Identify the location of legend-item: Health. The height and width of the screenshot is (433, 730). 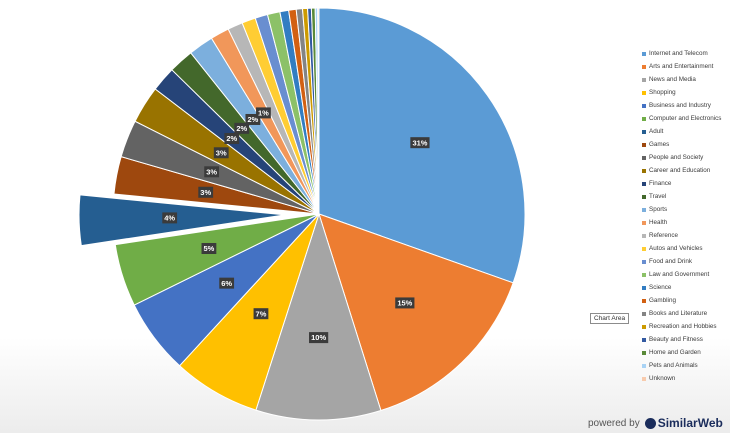
(681, 222).